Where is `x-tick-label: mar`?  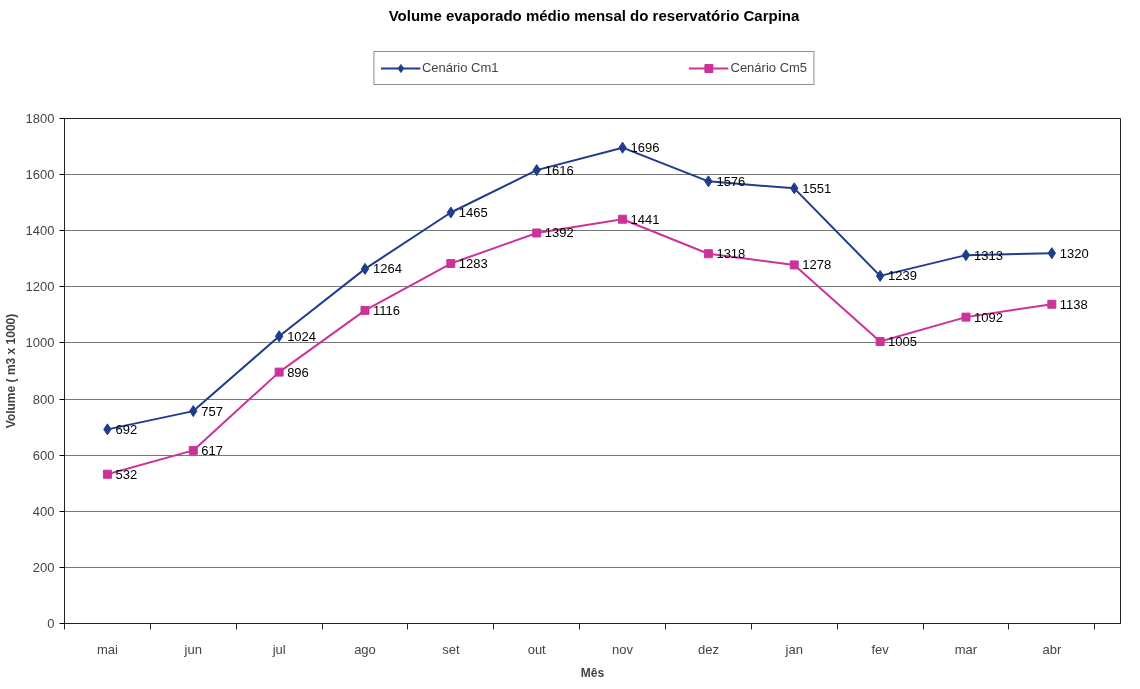 x-tick-label: mar is located at coordinates (966, 649).